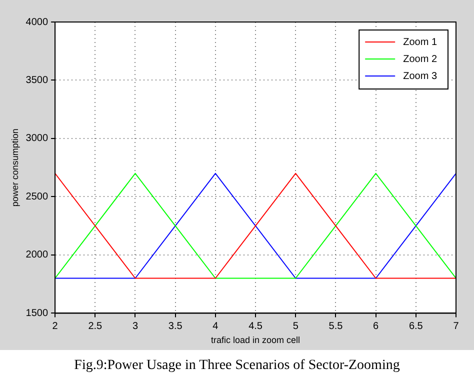 This screenshot has height=390, width=474. I want to click on y-axis-title: power consumption, so click(15, 167).